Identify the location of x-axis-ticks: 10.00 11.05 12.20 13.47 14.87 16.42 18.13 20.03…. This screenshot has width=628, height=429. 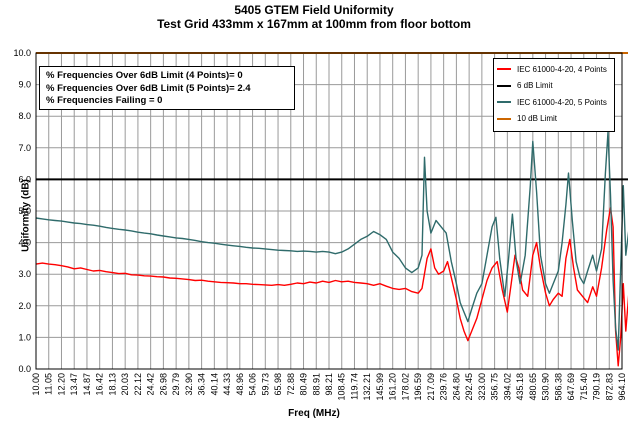
(329, 387).